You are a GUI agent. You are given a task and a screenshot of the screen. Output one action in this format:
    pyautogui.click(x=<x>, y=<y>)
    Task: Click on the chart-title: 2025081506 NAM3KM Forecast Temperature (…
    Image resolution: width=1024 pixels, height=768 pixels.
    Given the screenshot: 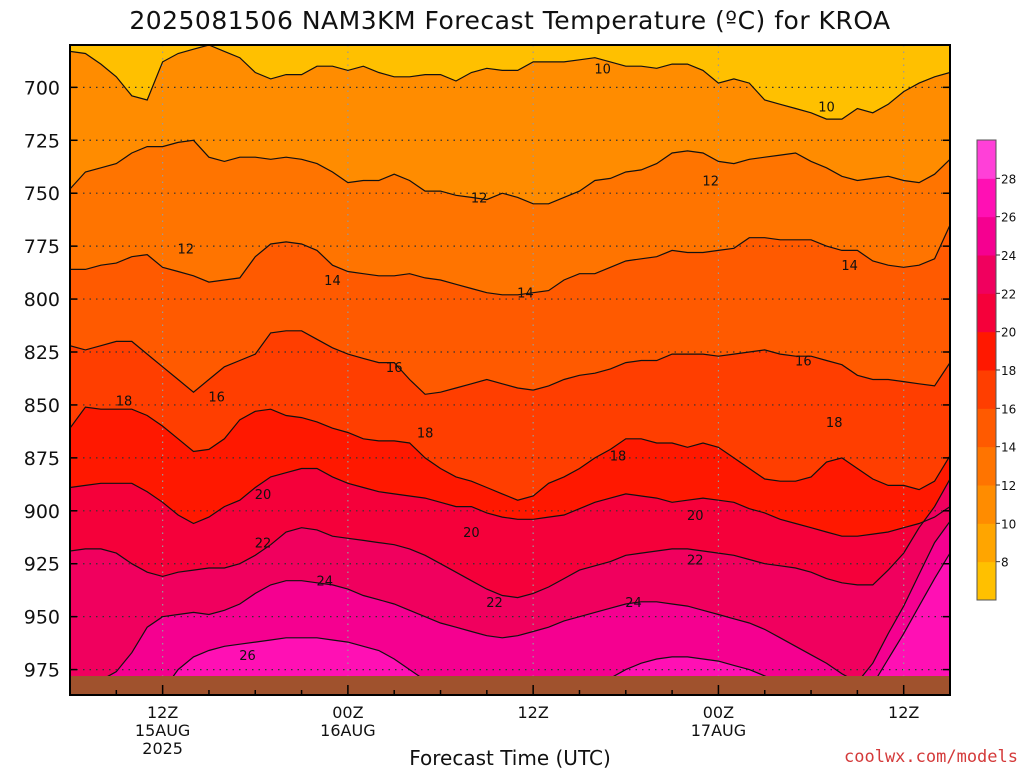 What is the action you would take?
    pyautogui.click(x=509, y=20)
    